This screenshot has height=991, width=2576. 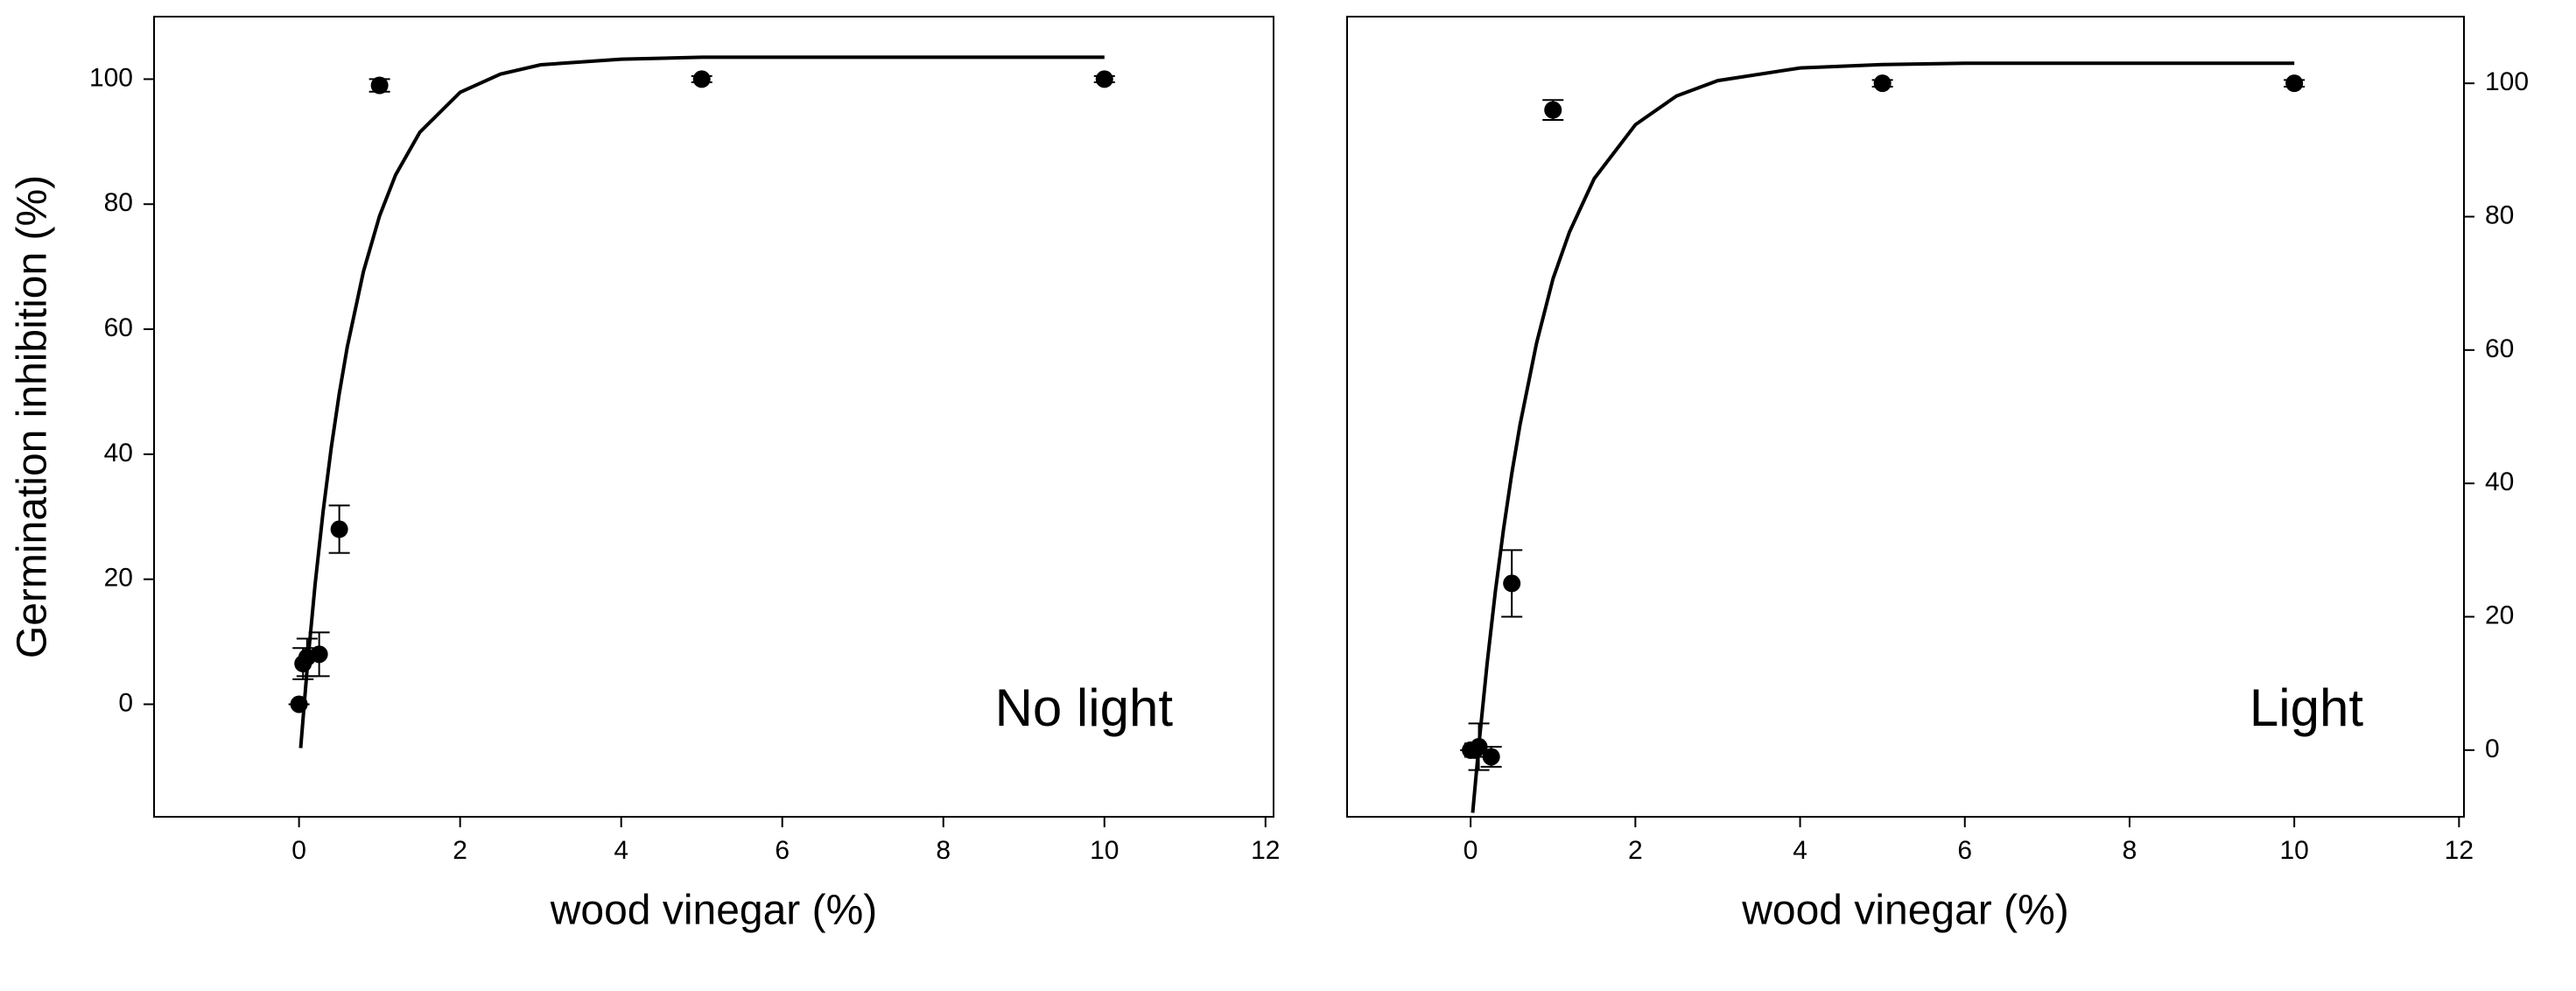 I want to click on y-axis-label: Germination inhibition (%), so click(x=33, y=416).